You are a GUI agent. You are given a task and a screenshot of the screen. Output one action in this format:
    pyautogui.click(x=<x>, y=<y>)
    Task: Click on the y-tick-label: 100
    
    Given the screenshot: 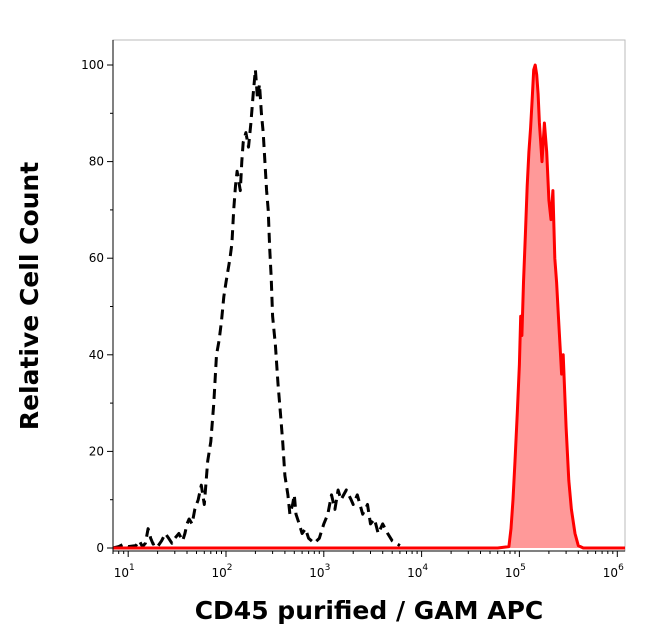 What is the action you would take?
    pyautogui.click(x=92, y=65)
    